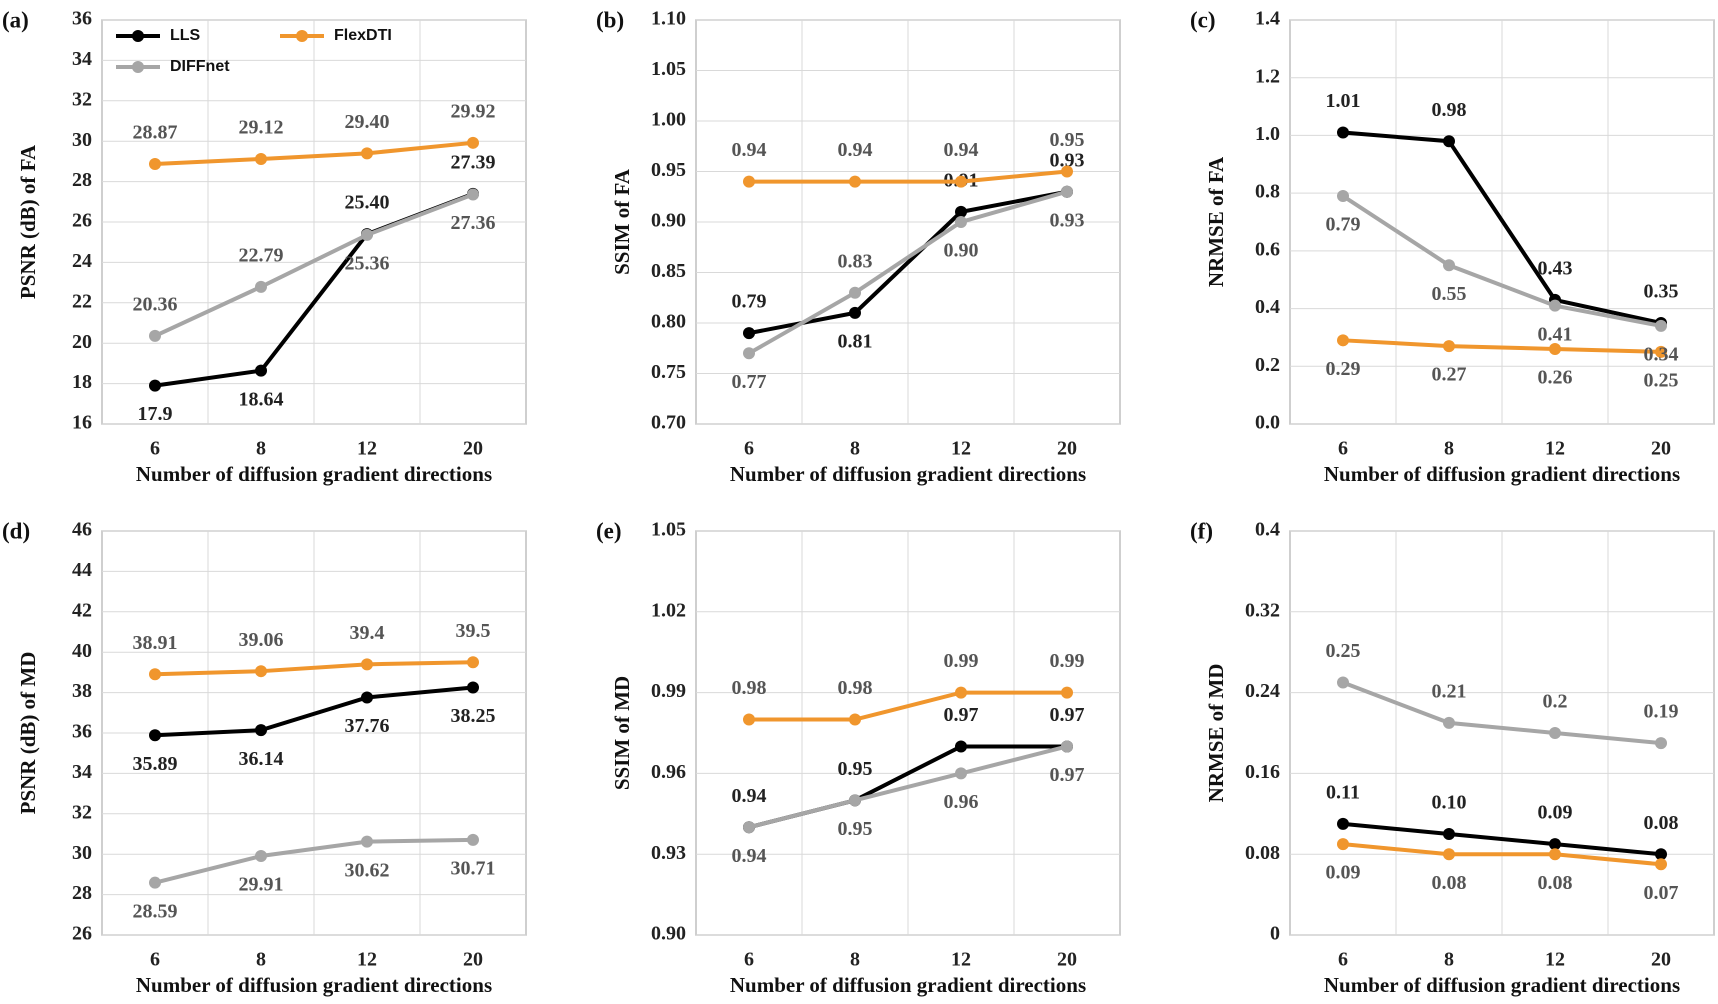 This screenshot has width=1718, height=1004. What do you see at coordinates (82, 261) in the screenshot?
I see `y-tick-label: 24` at bounding box center [82, 261].